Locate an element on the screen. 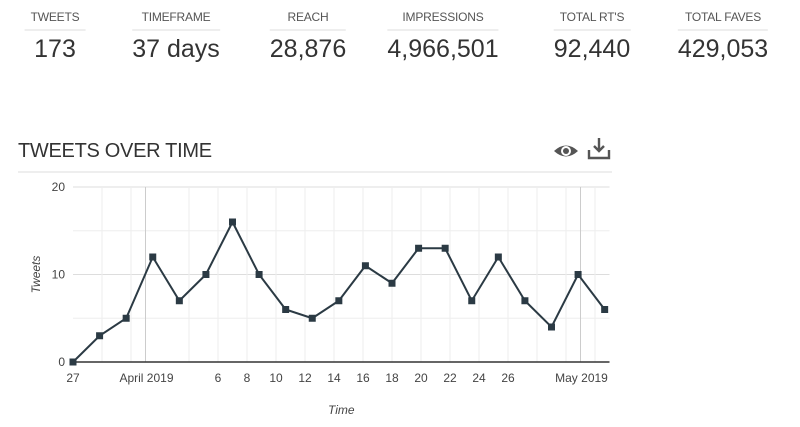 This screenshot has width=800, height=427. stat-tweets: TWEETS 173 is located at coordinates (55, 37).